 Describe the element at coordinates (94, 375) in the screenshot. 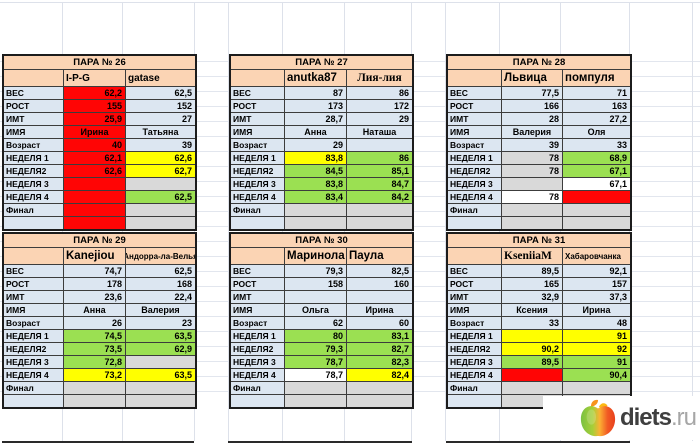

I see `cell: 73,2` at that location.